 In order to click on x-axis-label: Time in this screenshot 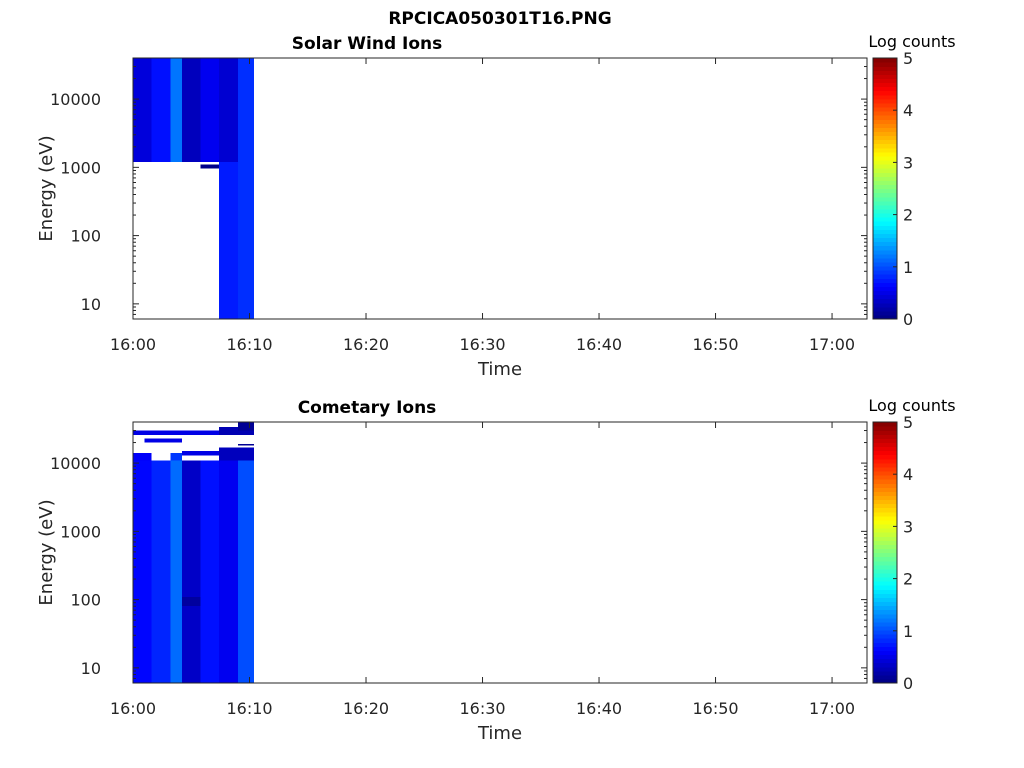, I will do `click(499, 369)`.